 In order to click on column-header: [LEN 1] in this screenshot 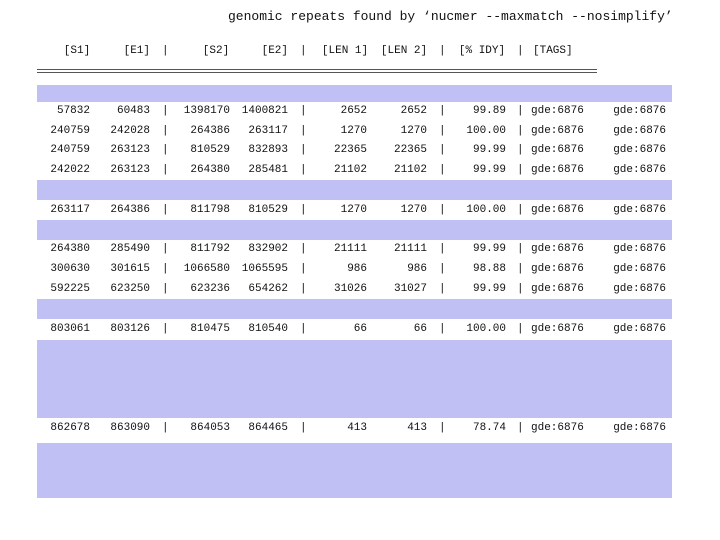, I will do `click(345, 51)`.